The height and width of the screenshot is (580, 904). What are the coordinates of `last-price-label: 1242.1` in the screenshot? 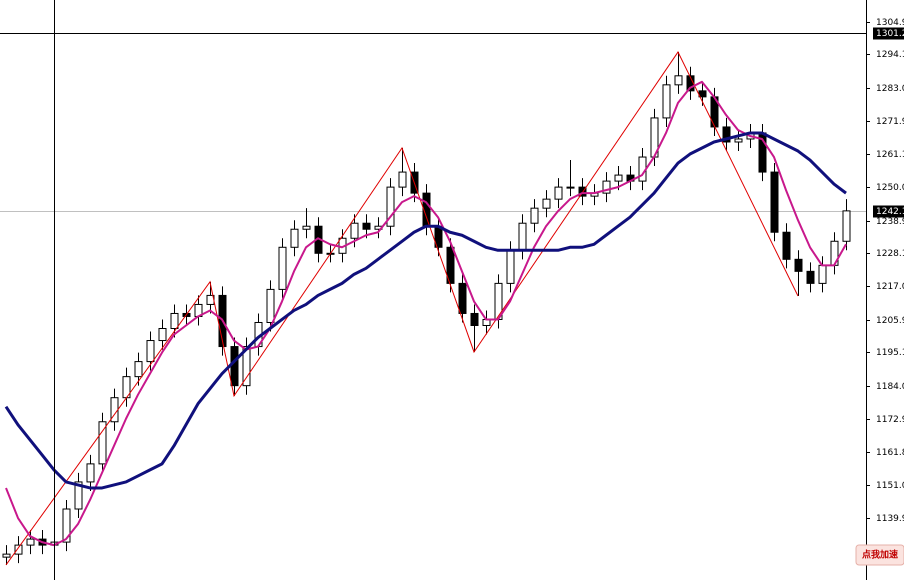 It's located at (890, 212).